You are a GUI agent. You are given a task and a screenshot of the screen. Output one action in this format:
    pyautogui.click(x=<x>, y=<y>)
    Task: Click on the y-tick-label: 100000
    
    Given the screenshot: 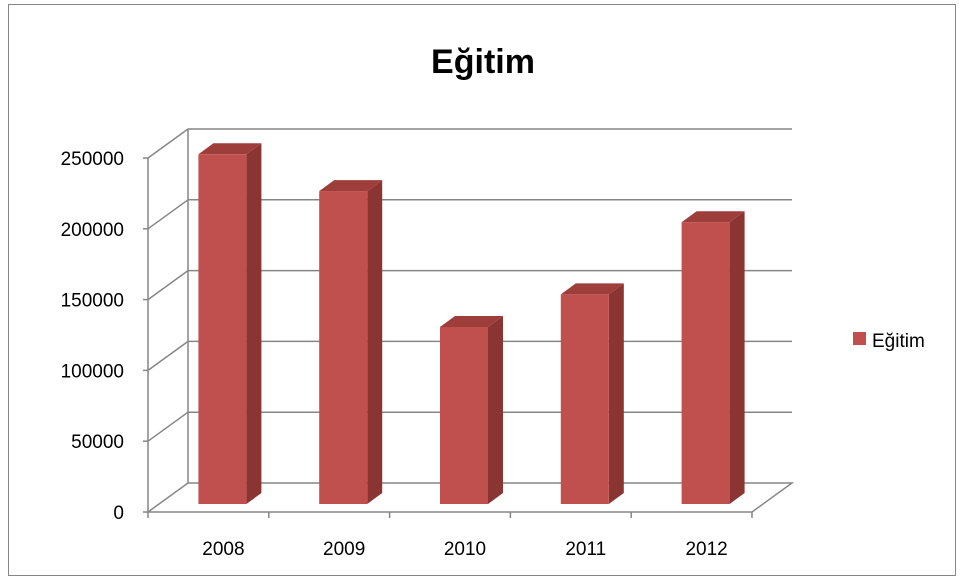 What is the action you would take?
    pyautogui.click(x=92, y=371)
    